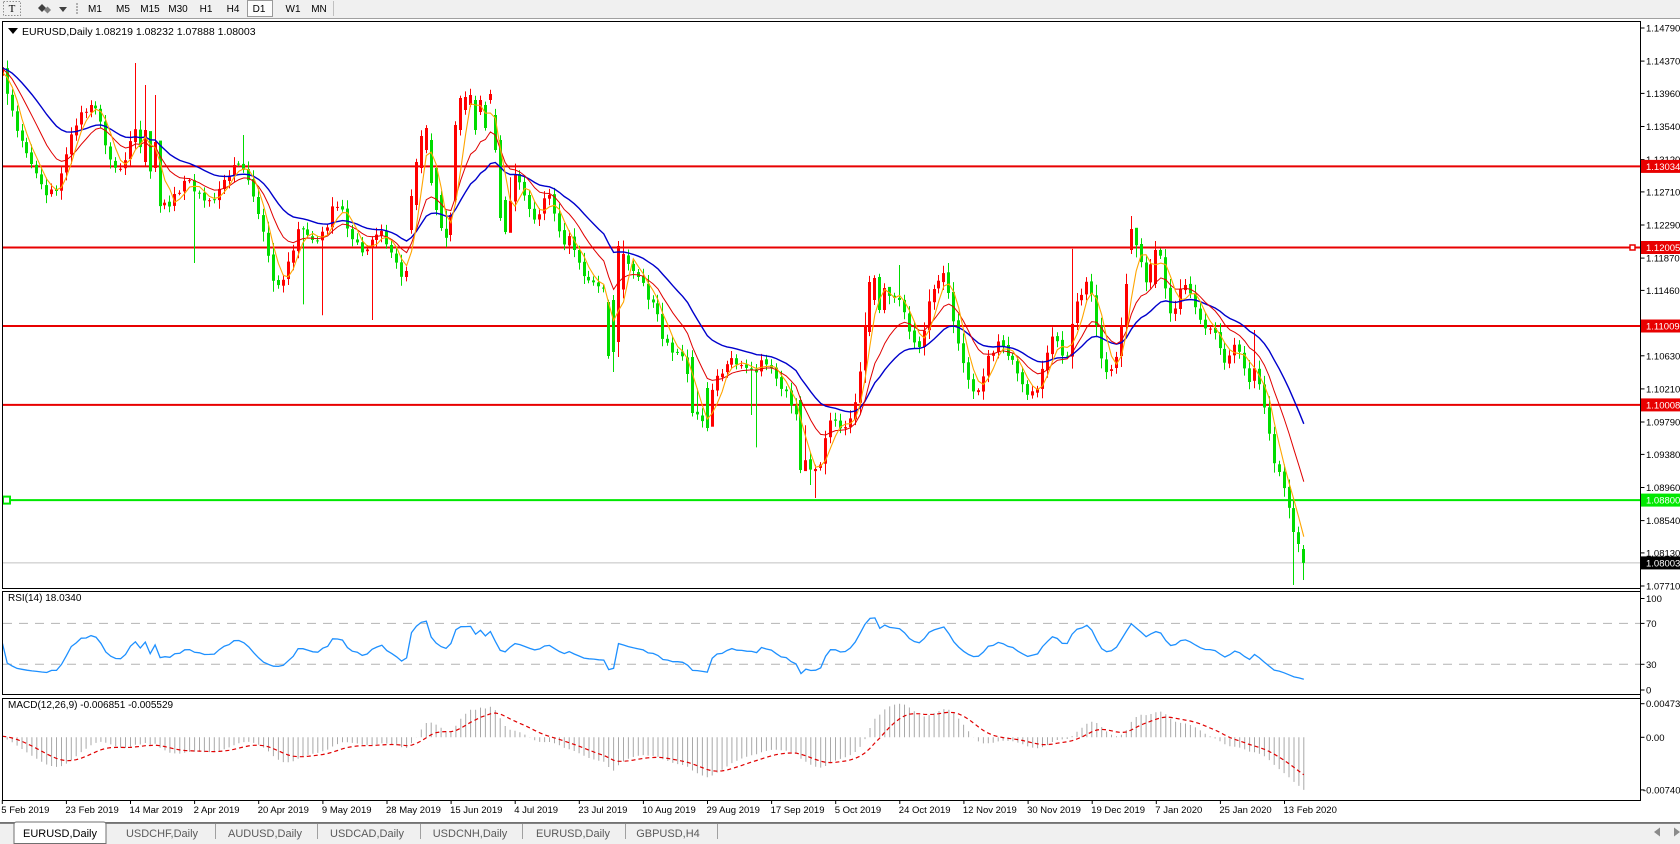  Describe the element at coordinates (536, 810) in the screenshot. I see `svg-text: 4 Jul 2019` at that location.